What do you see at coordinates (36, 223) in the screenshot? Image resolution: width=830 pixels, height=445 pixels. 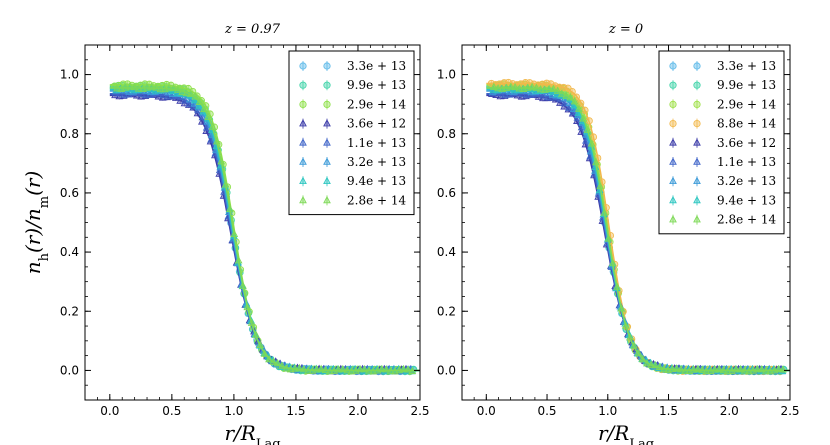 I see `y-axis-label: nh(r)/nm(r)` at bounding box center [36, 223].